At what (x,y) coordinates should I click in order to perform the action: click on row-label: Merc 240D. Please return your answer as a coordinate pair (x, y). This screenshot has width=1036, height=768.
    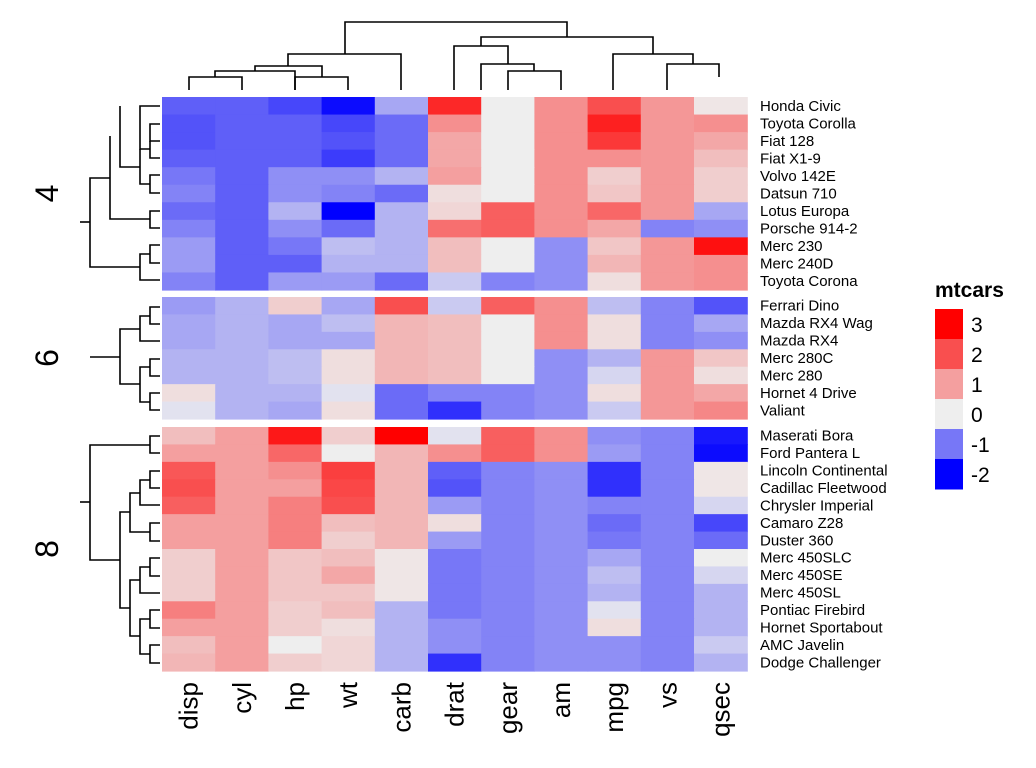
    Looking at the image, I should click on (797, 264).